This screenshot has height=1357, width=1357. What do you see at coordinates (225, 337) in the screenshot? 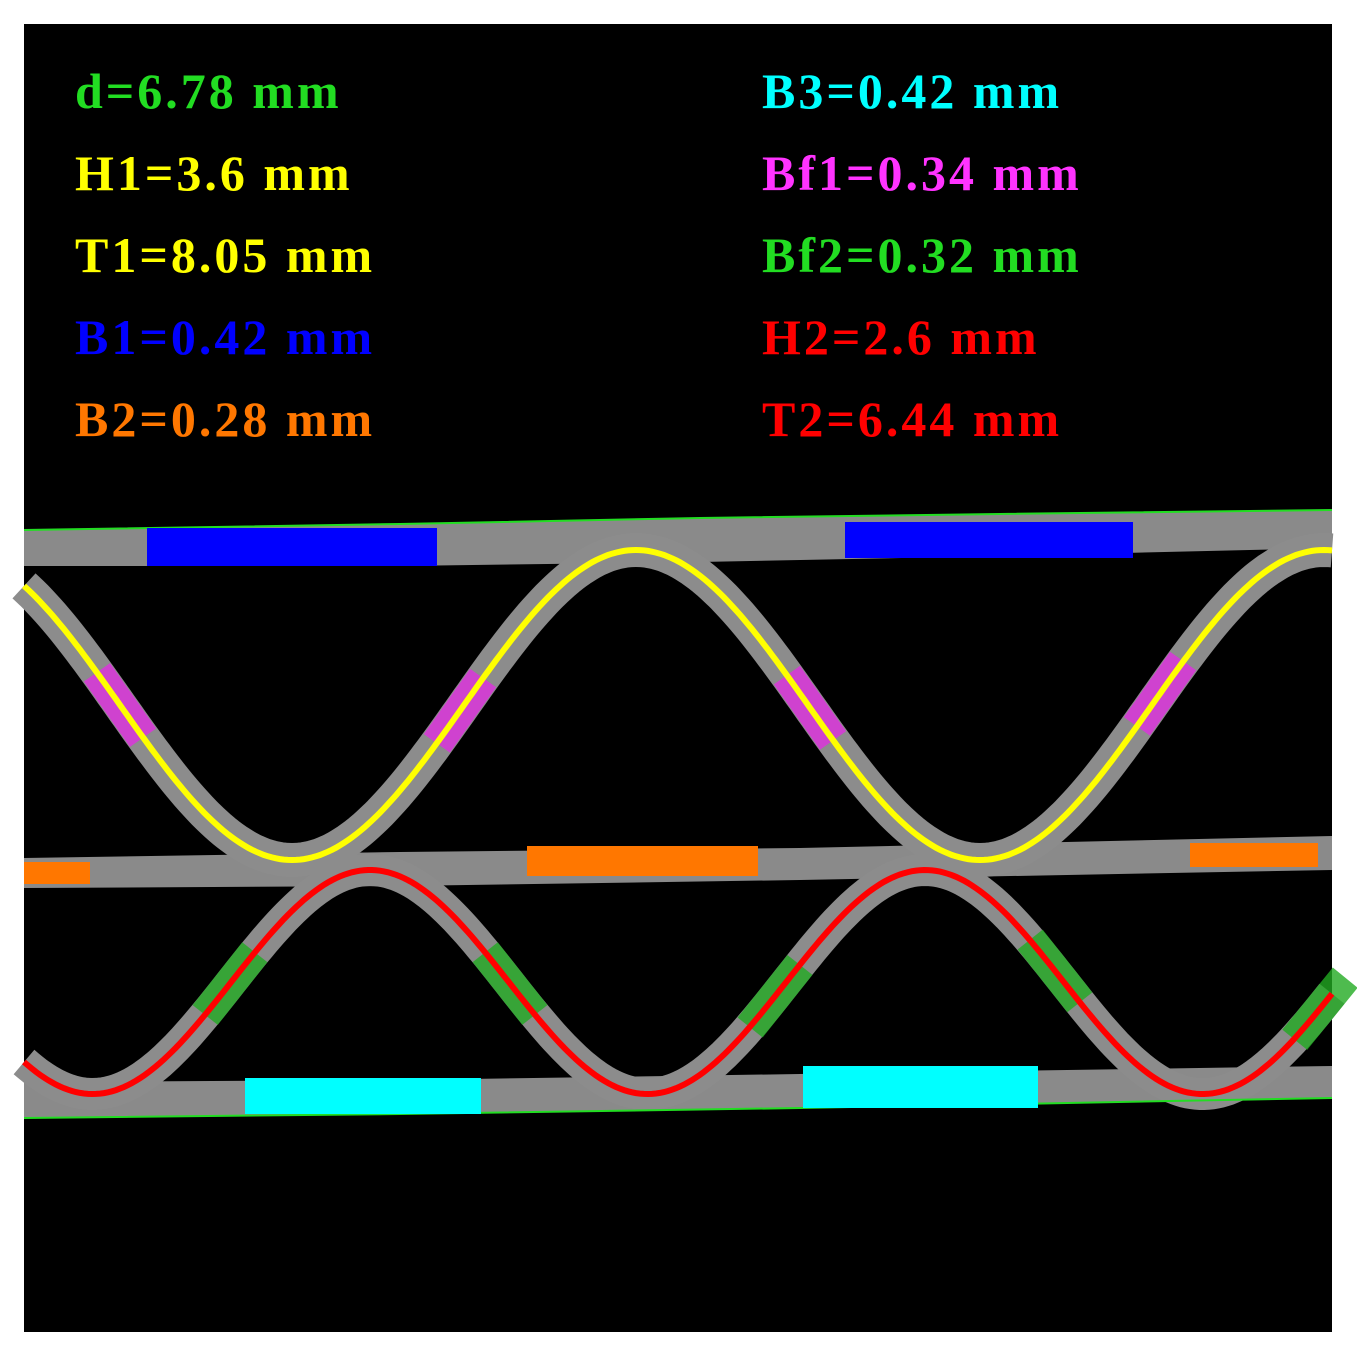
I see `label: B1=0.42 mm` at bounding box center [225, 337].